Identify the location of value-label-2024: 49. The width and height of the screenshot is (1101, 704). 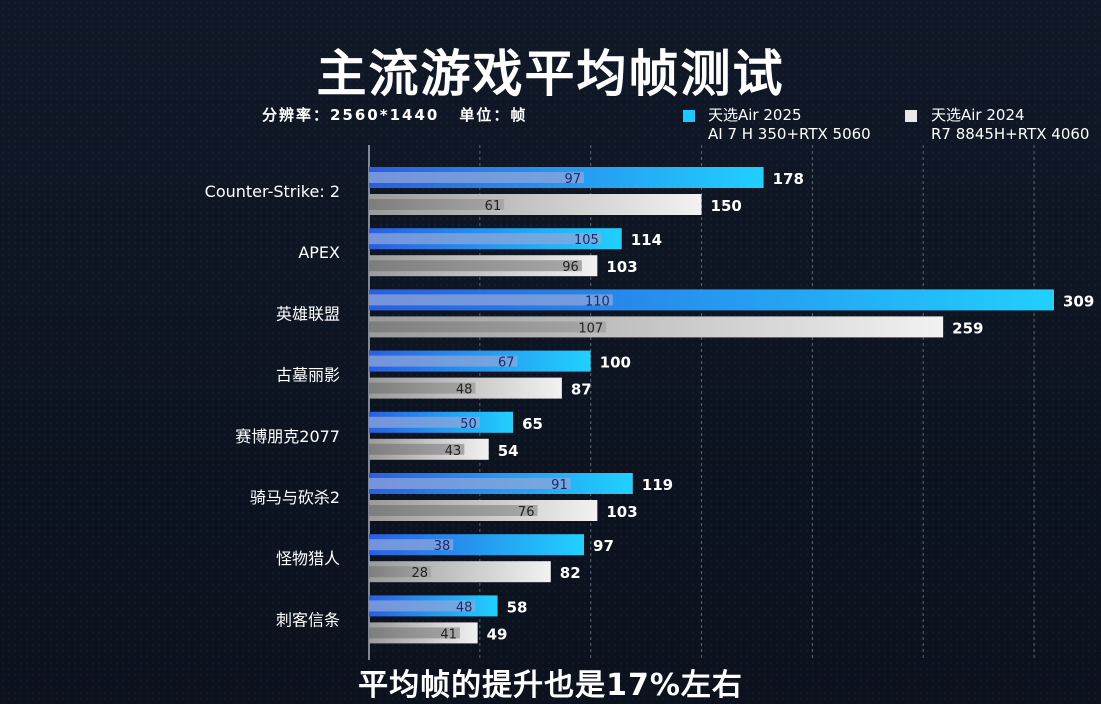
(497, 634).